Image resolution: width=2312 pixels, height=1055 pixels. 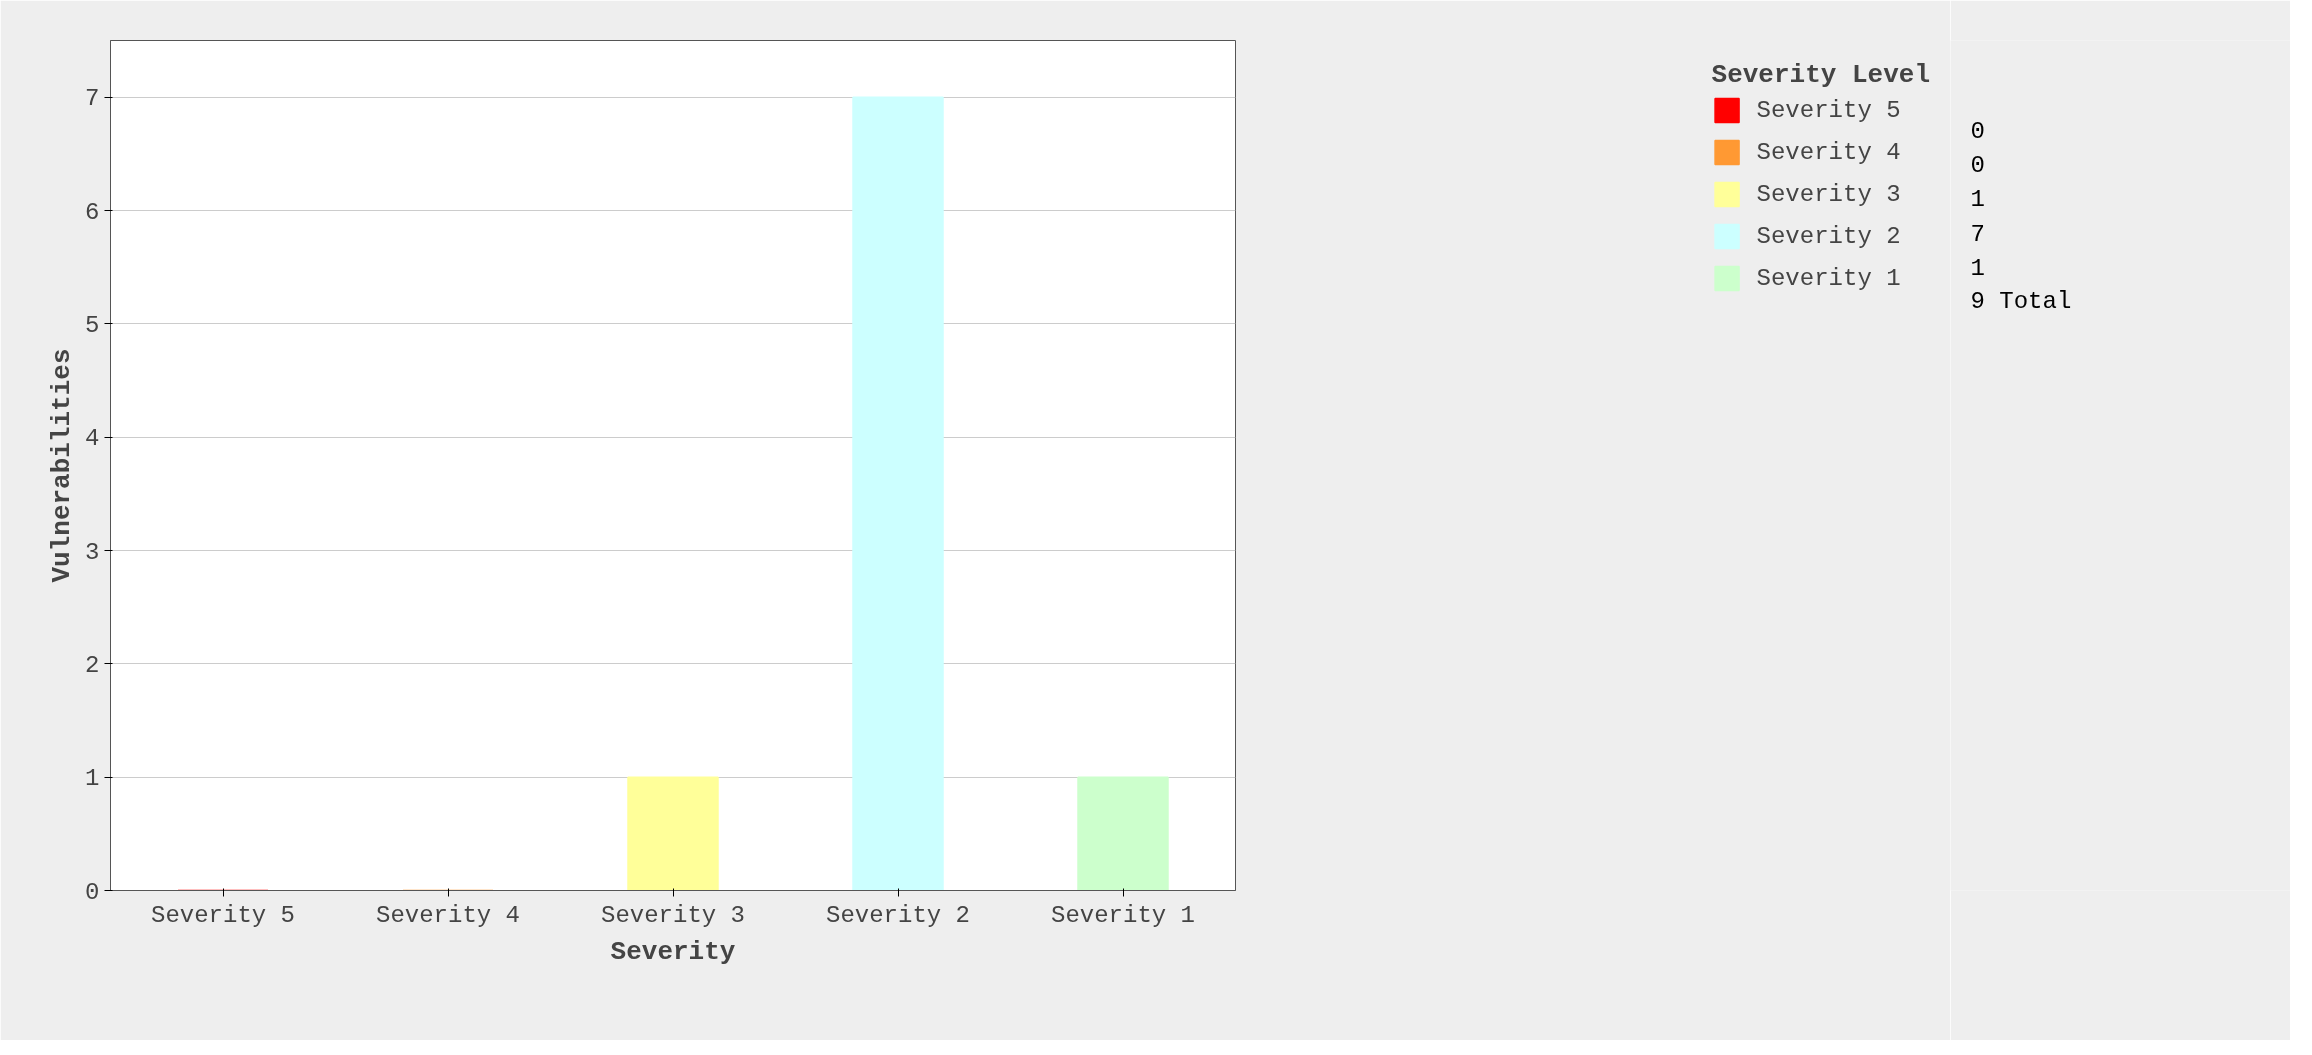 I want to click on y-tick-label: 3, so click(x=92, y=552).